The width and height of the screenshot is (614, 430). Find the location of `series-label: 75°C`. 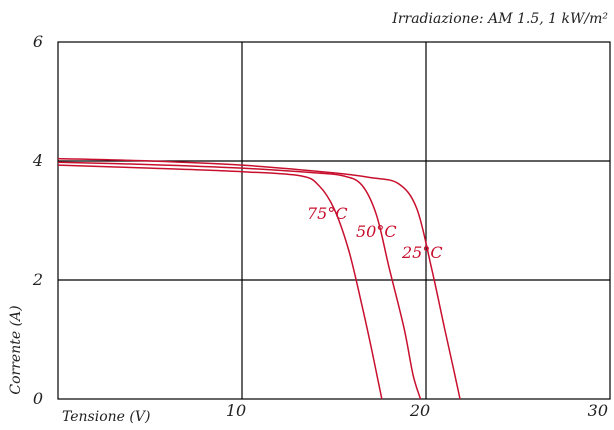

series-label: 75°C is located at coordinates (327, 213).